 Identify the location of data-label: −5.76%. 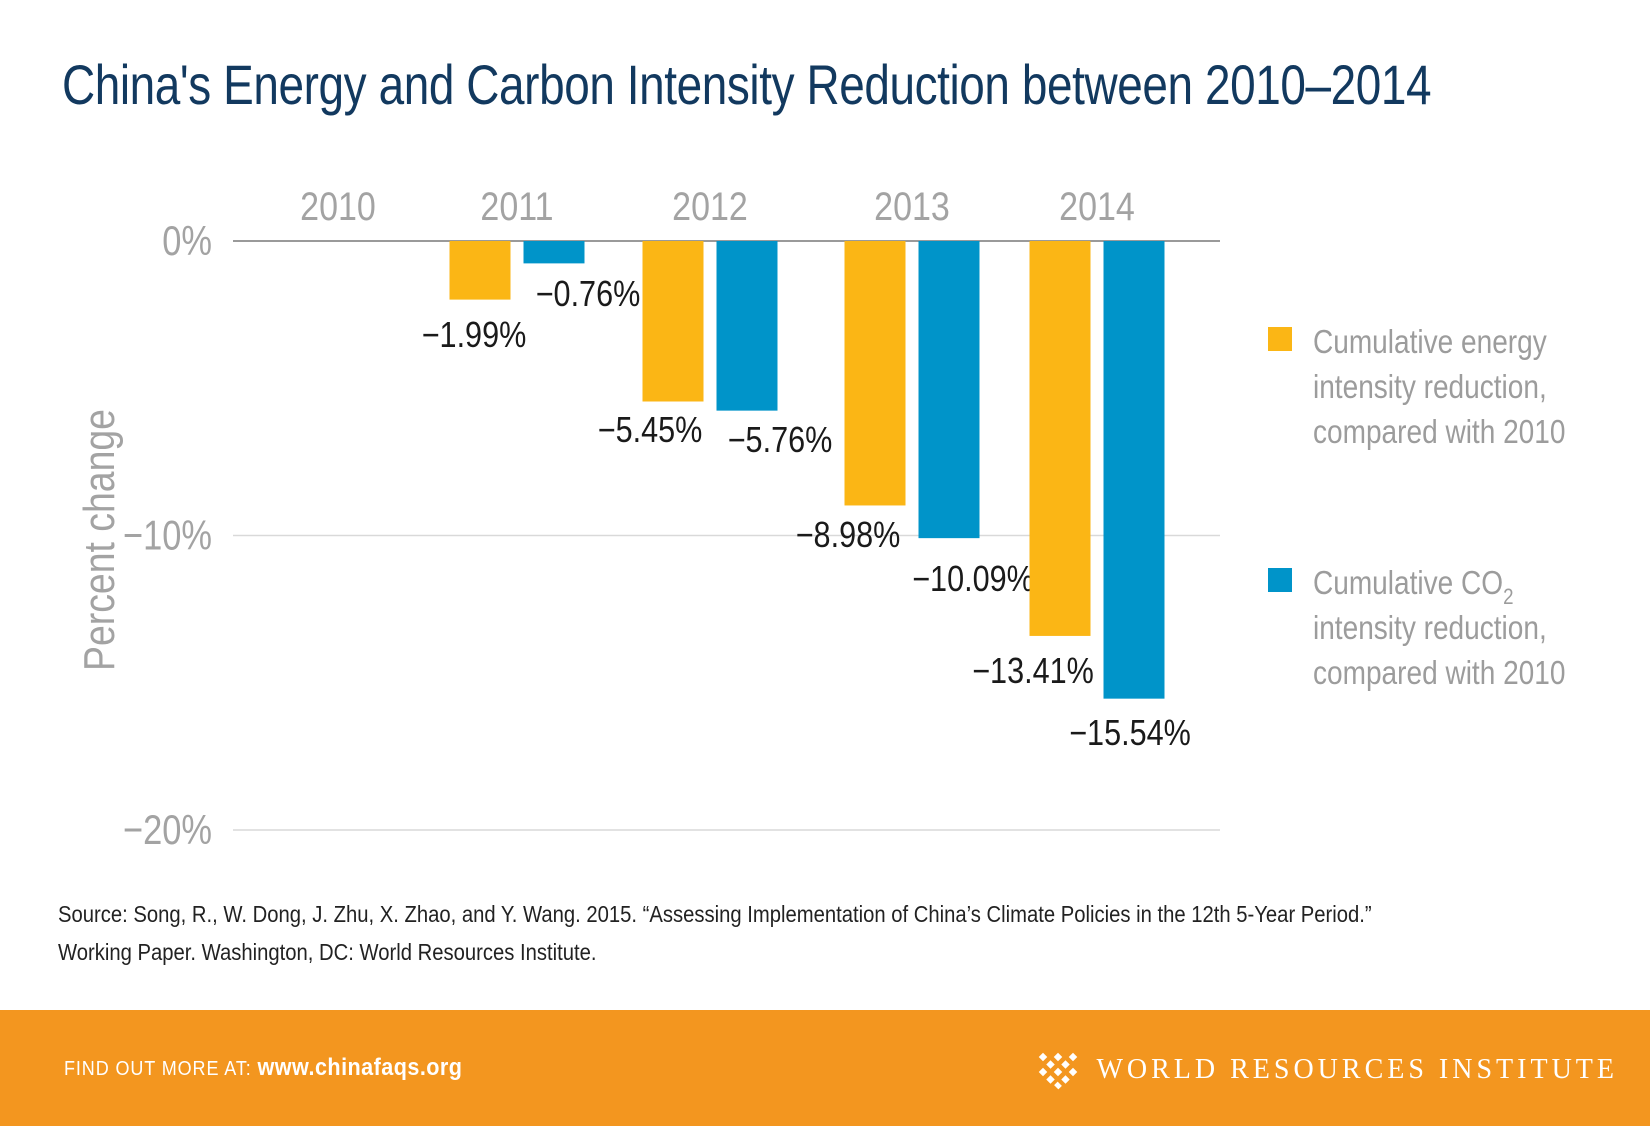
(780, 441).